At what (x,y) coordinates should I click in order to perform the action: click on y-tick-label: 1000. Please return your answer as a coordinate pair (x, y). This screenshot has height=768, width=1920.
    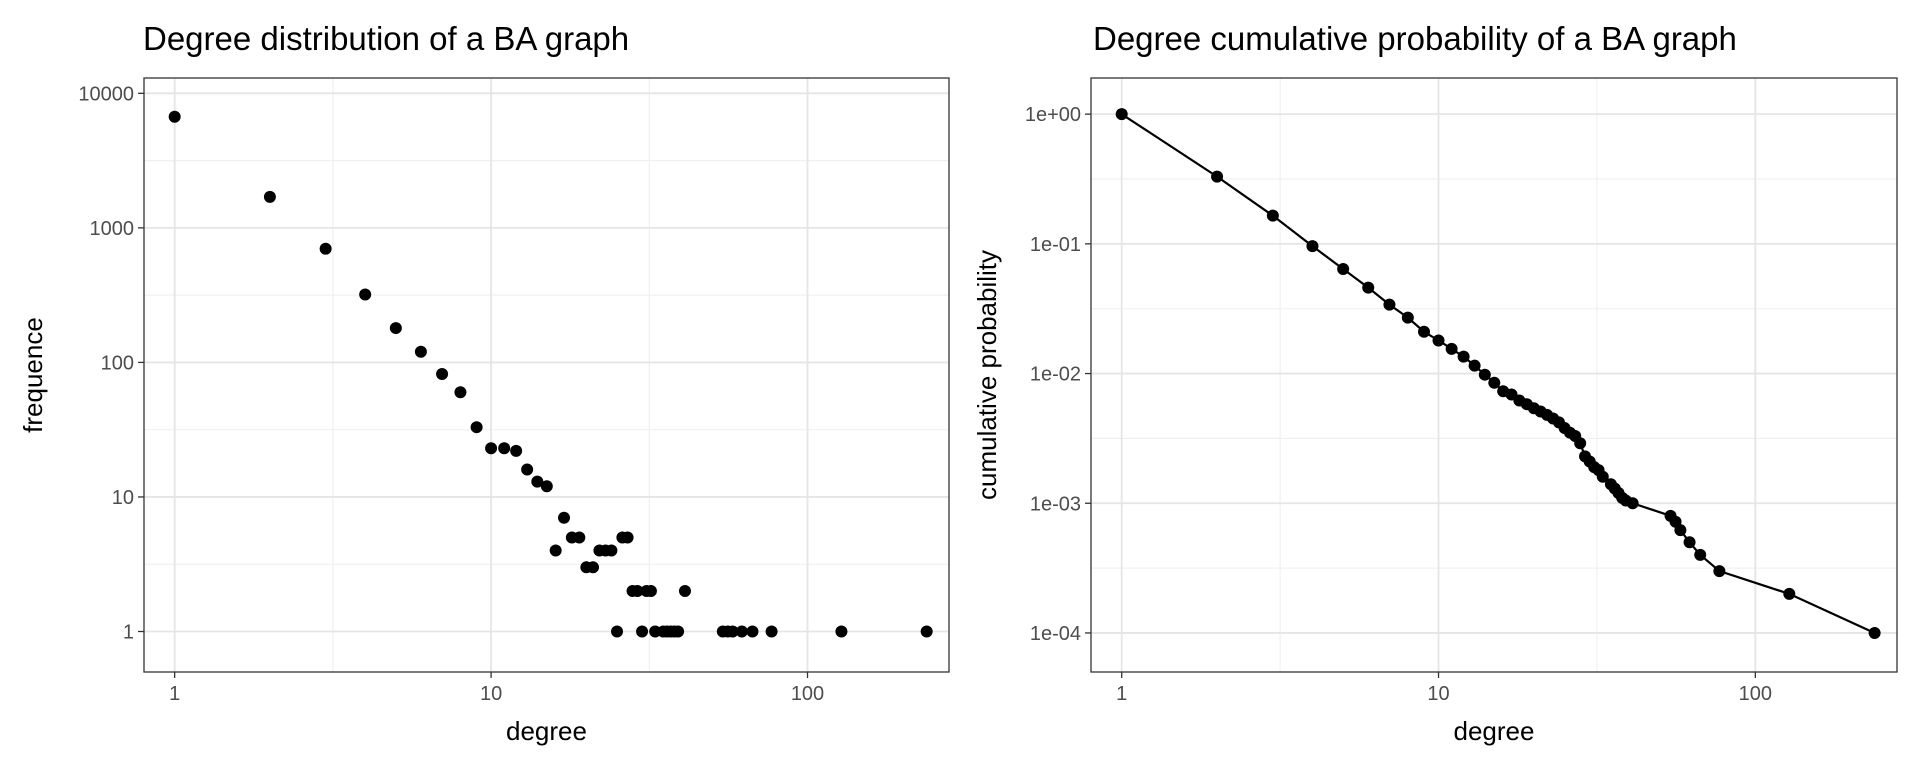
    Looking at the image, I should click on (112, 229).